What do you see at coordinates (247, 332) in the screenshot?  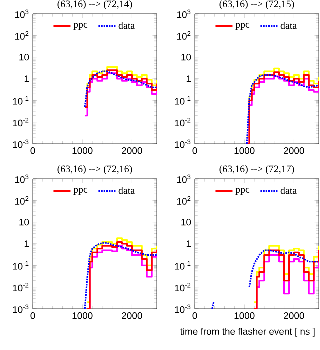 I see `x-axis-title: time from the flasher event [ ns ]` at bounding box center [247, 332].